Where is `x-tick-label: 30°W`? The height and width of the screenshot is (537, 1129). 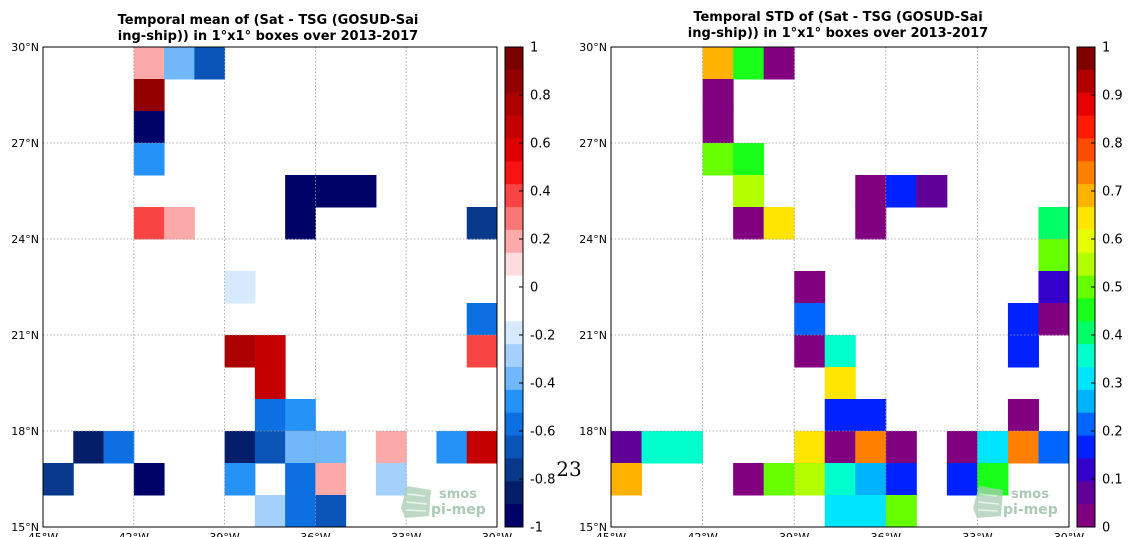 x-tick-label: 30°W is located at coordinates (1069, 534).